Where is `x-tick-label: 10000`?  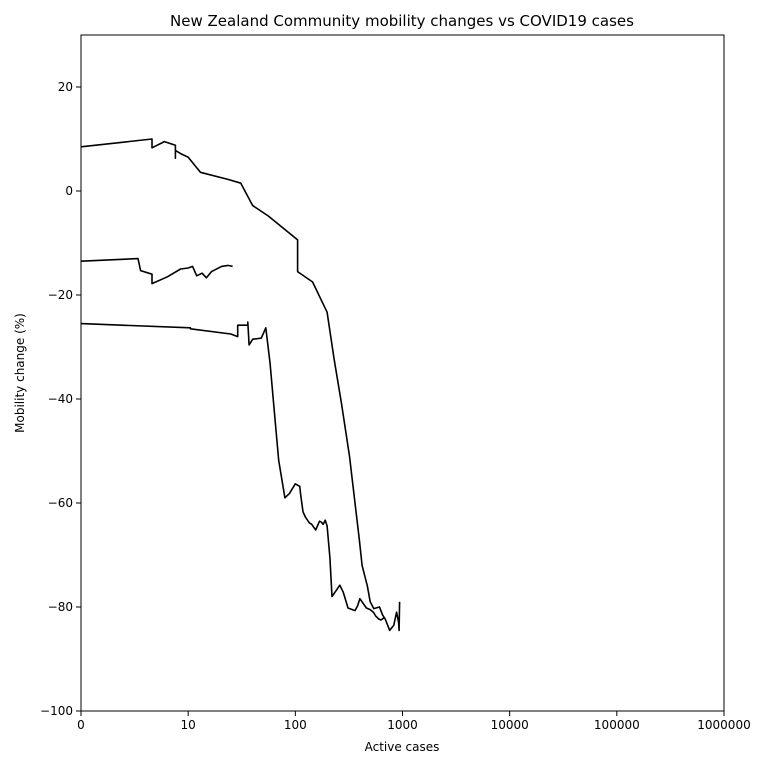
x-tick-label: 10000 is located at coordinates (510, 725).